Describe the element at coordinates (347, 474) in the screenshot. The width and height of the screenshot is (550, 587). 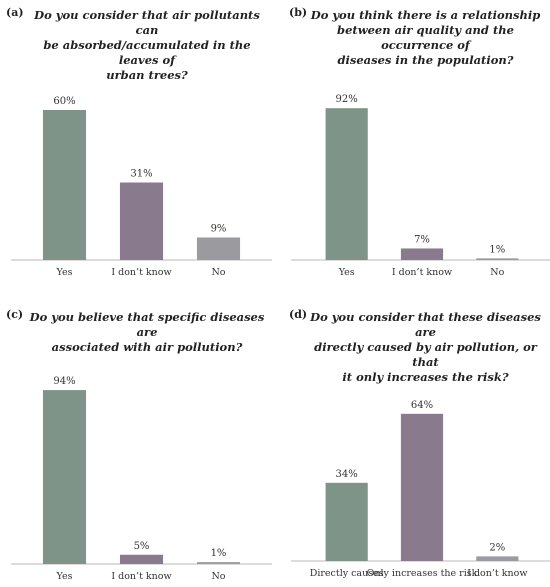
I see `data-label: 34%` at that location.